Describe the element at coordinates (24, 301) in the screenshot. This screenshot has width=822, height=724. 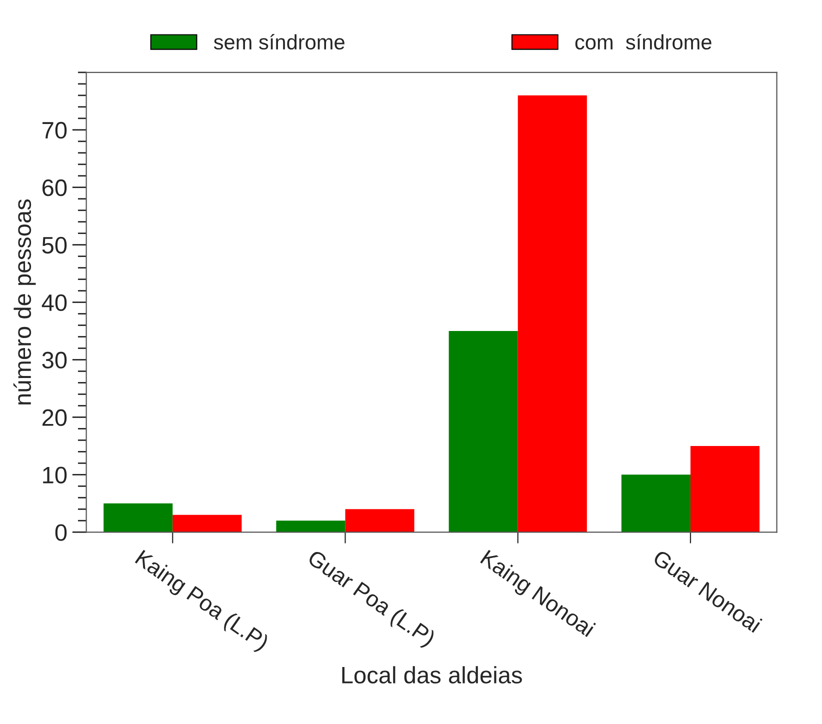
I see `y-axis-title: número de pessoas` at that location.